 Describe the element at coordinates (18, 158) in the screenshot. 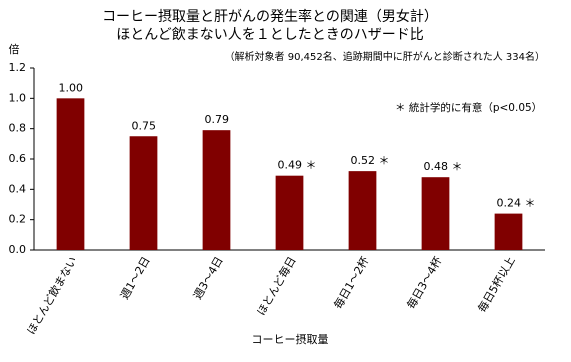

I see `y-tick-label: 0.6` at that location.